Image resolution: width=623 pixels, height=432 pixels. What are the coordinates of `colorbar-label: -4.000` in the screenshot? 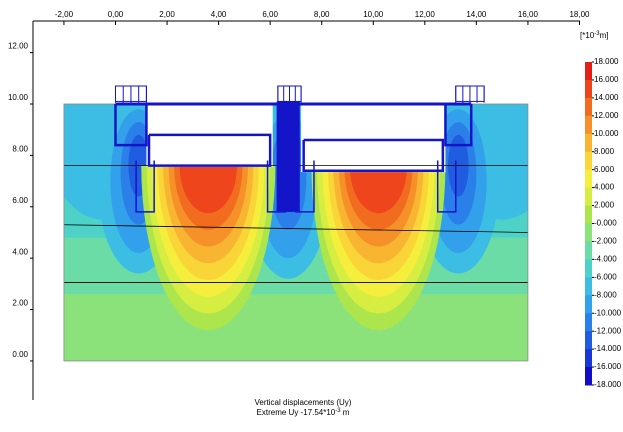 It's located at (605, 258).